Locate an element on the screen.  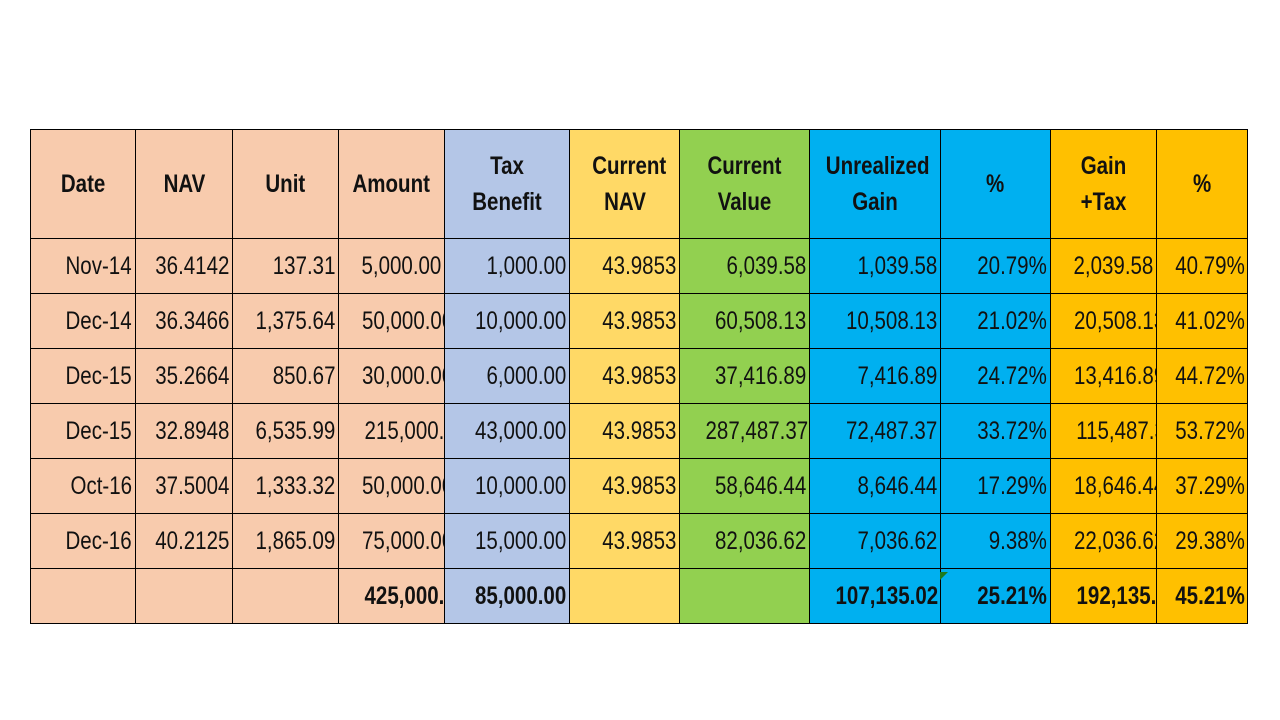
cell-unit: 6,535.99 is located at coordinates (285, 431).